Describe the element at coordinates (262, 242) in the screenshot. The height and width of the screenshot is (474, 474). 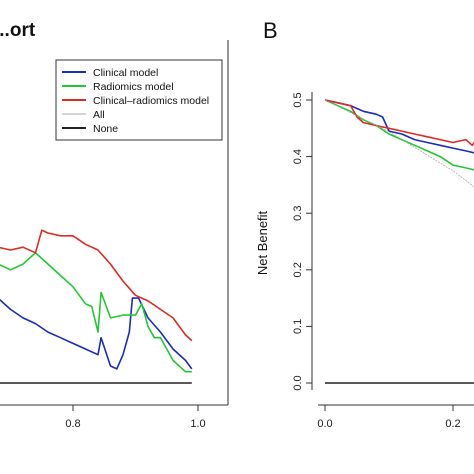
I see `panel-b-y-axis-label: Net Benefit` at that location.